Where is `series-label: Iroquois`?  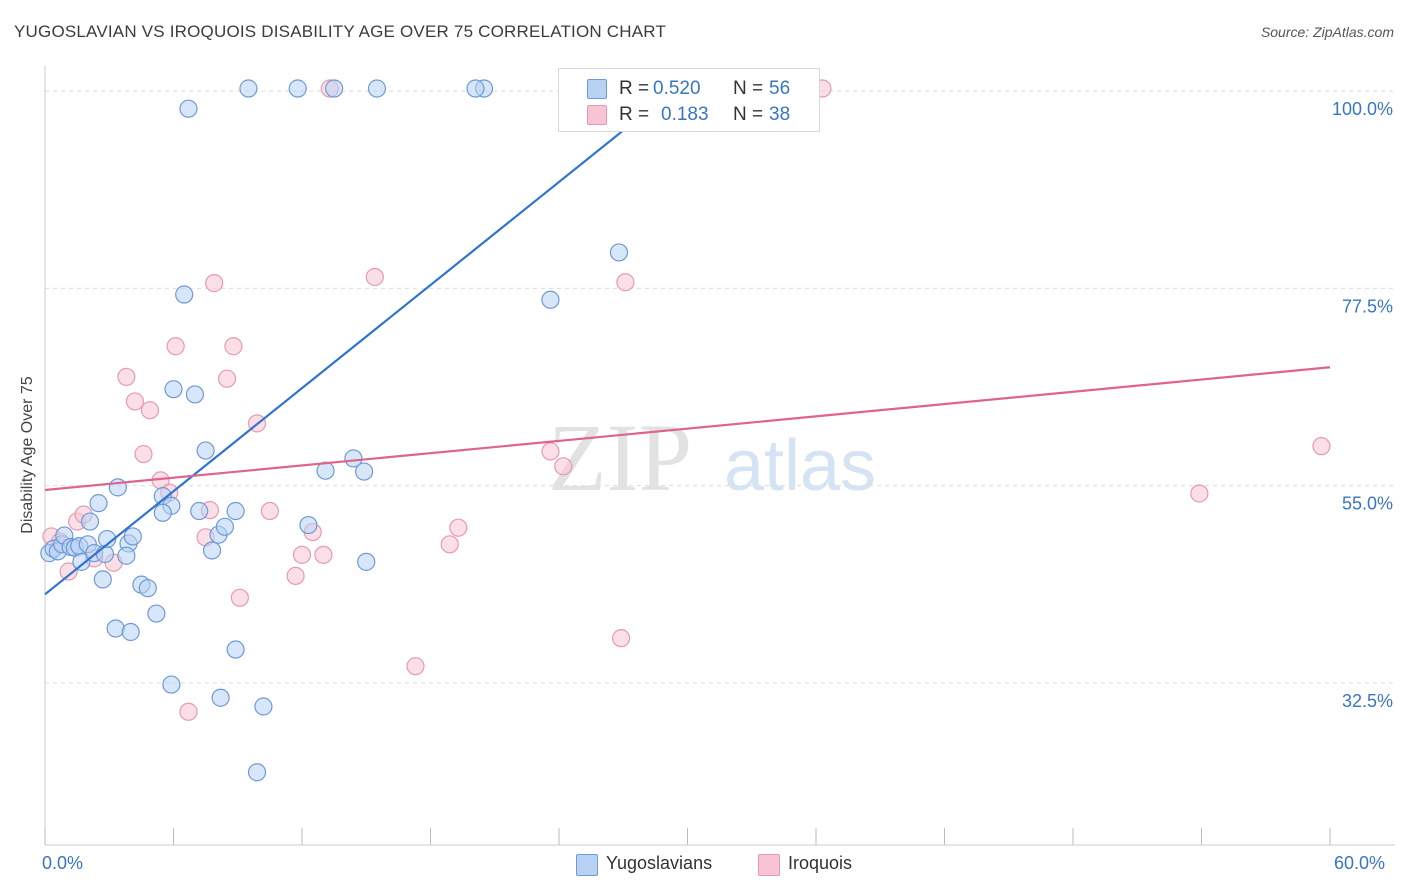
series-label: Iroquois is located at coordinates (820, 863).